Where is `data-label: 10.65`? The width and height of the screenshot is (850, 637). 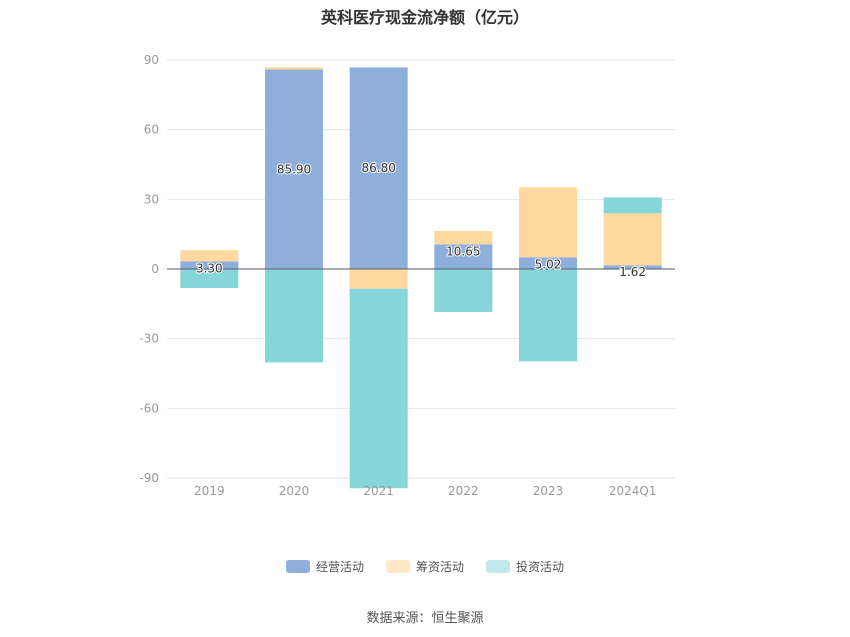 data-label: 10.65 is located at coordinates (463, 251).